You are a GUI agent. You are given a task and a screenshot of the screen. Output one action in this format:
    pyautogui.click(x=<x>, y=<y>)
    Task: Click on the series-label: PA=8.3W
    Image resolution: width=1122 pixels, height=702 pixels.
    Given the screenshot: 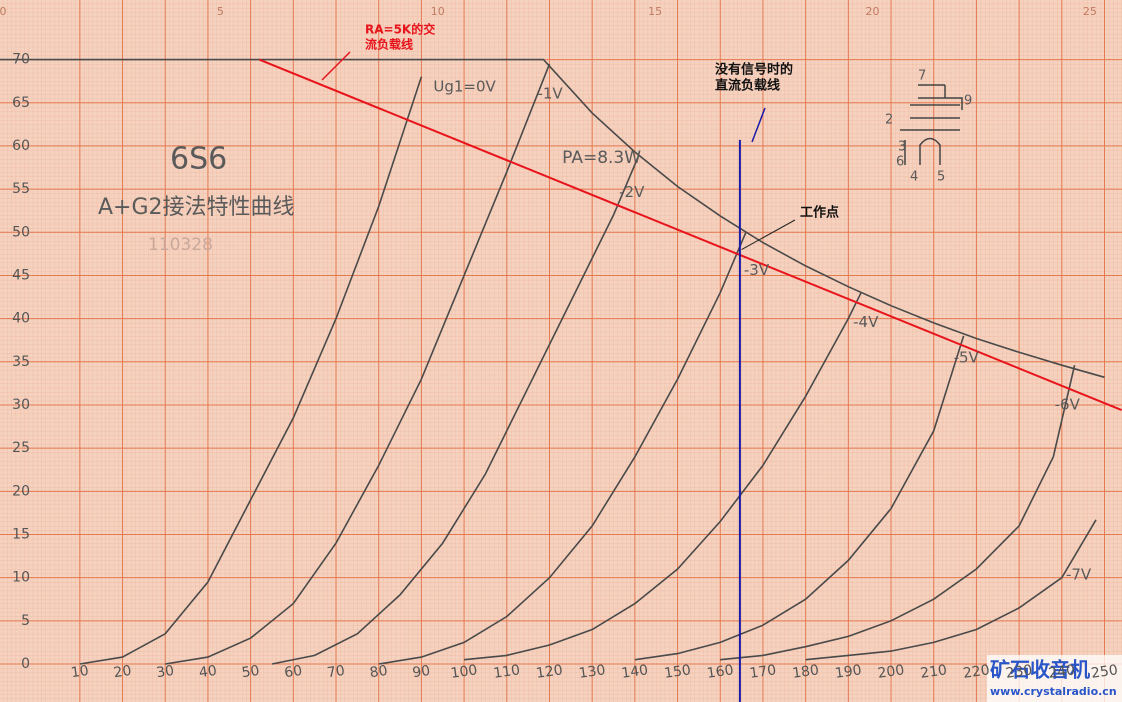 What is the action you would take?
    pyautogui.click(x=601, y=158)
    